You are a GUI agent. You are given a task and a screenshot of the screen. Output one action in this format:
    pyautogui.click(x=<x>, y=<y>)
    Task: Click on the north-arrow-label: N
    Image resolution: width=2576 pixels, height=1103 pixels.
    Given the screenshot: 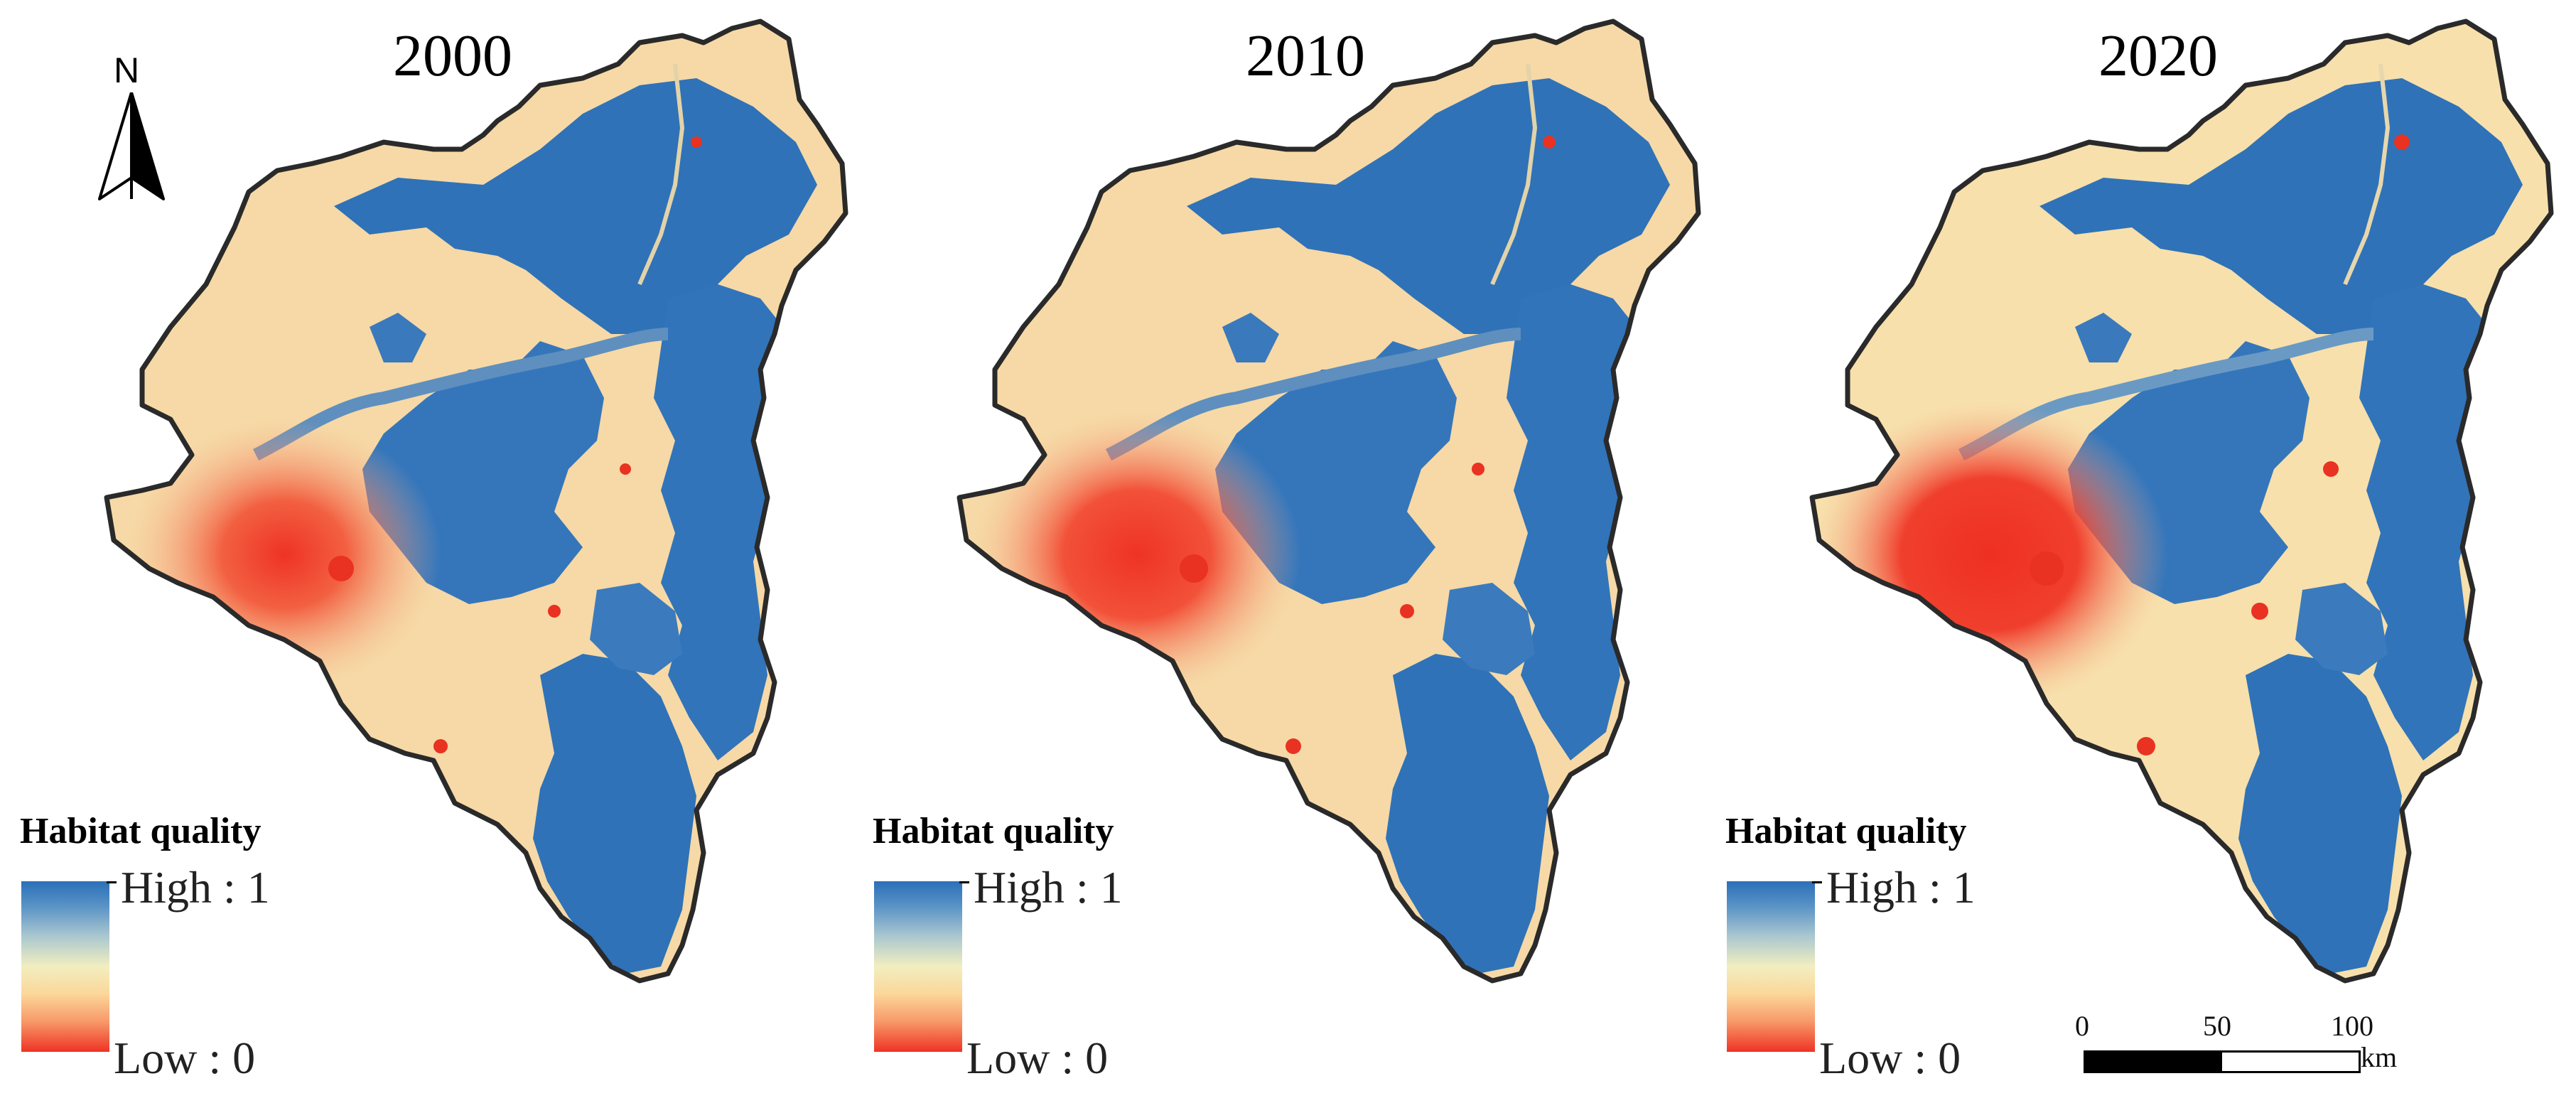 What is the action you would take?
    pyautogui.click(x=127, y=70)
    